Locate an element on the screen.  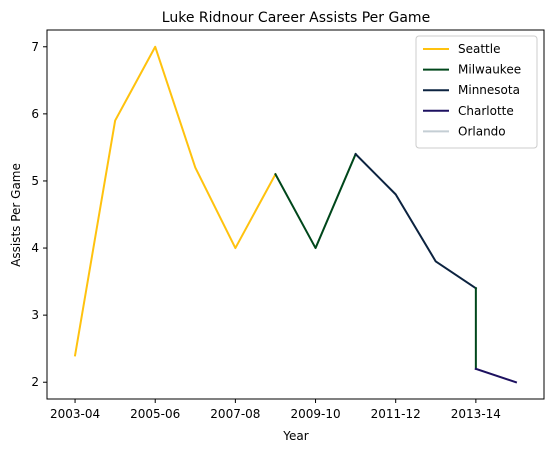
x-tick-label: 2009-10 is located at coordinates (315, 414).